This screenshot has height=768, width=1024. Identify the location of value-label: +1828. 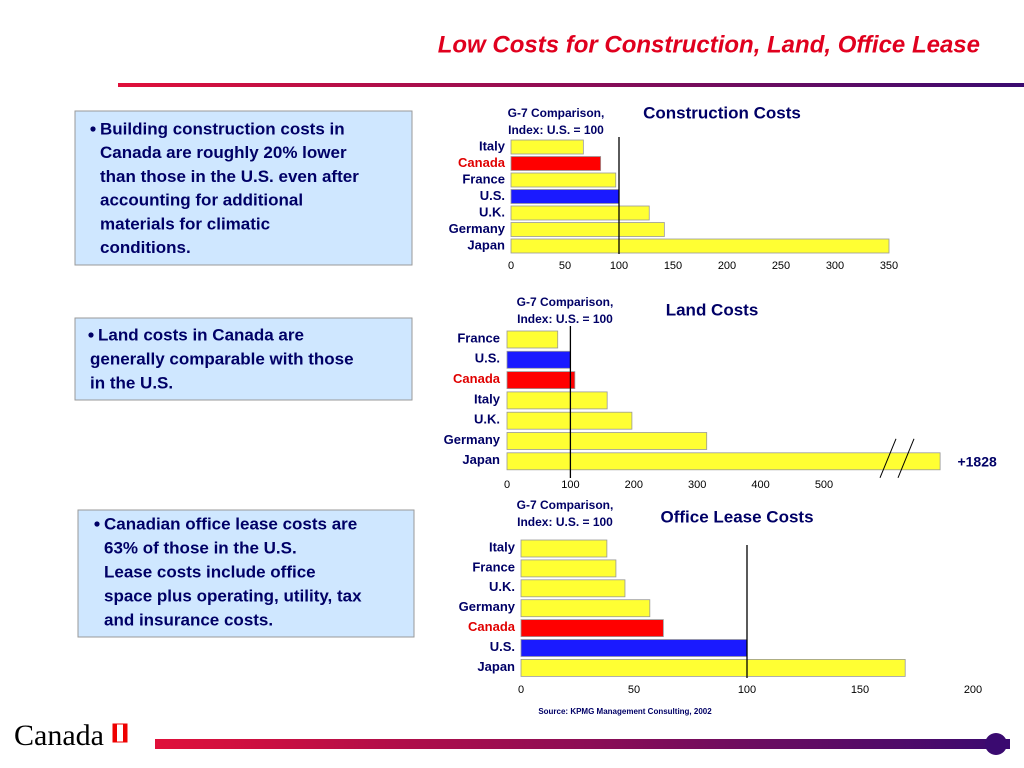
(977, 462).